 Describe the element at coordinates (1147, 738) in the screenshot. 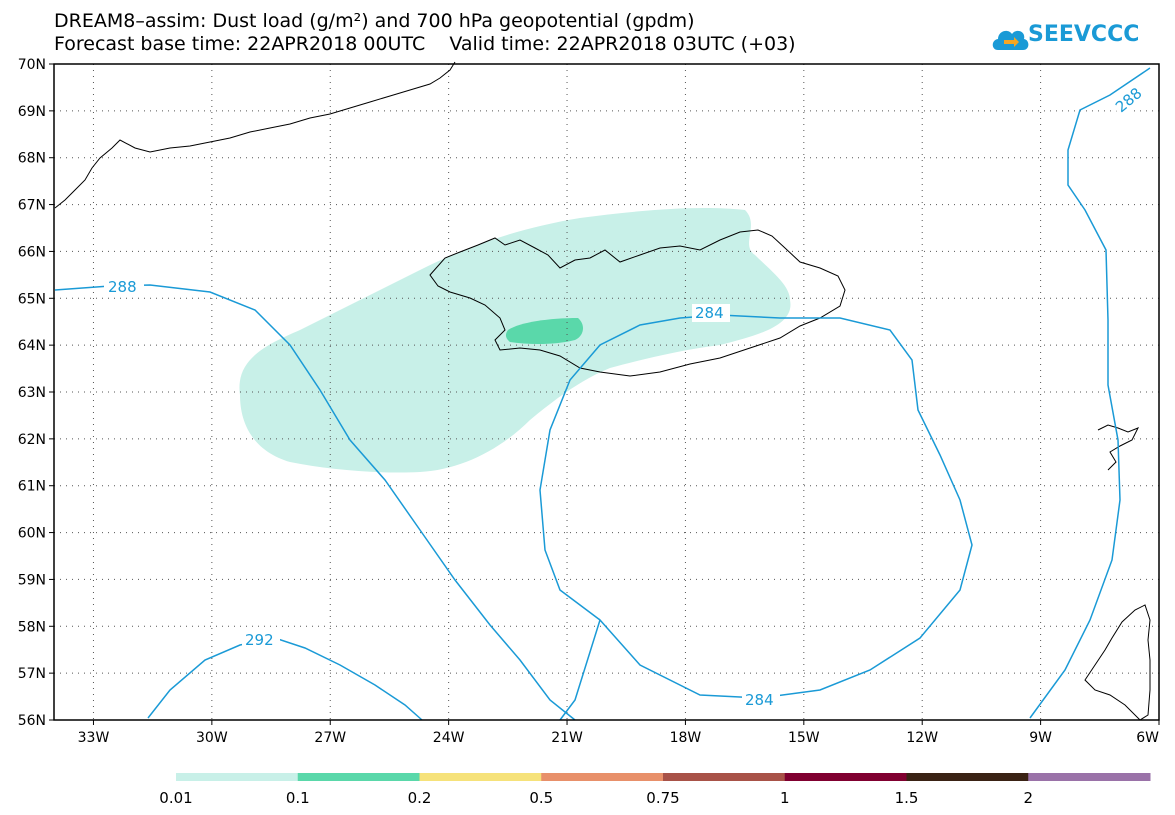

I see `lon-label: 6W` at that location.